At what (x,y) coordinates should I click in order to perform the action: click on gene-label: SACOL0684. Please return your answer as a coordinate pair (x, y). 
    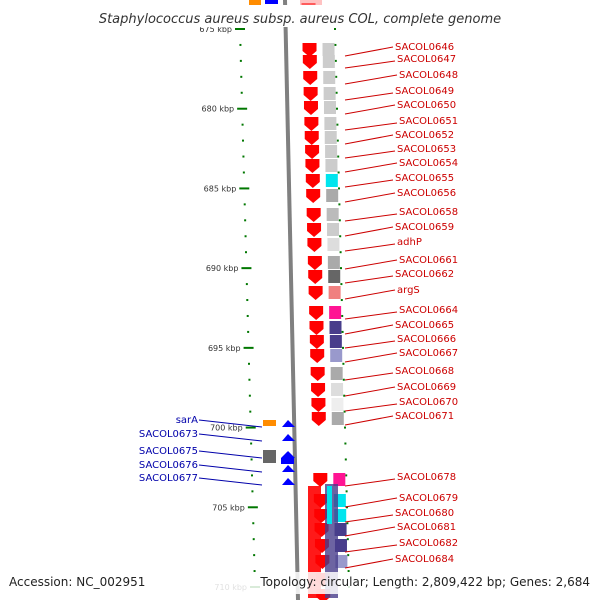
    Looking at the image, I should click on (424, 559).